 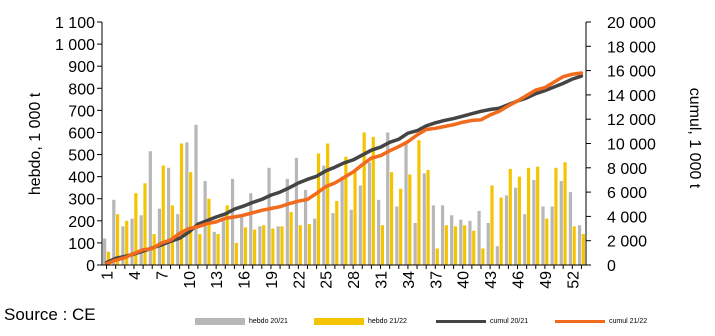 I want to click on x-tick-label: 22, so click(x=299, y=280).